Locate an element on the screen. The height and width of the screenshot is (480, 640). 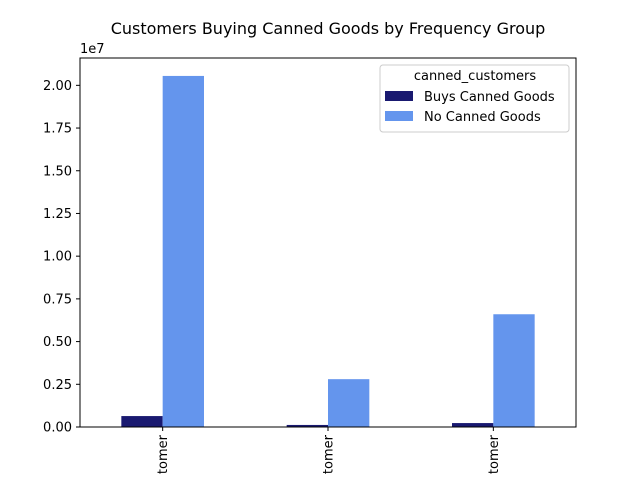
legend-title: canned_customers is located at coordinates (475, 76).